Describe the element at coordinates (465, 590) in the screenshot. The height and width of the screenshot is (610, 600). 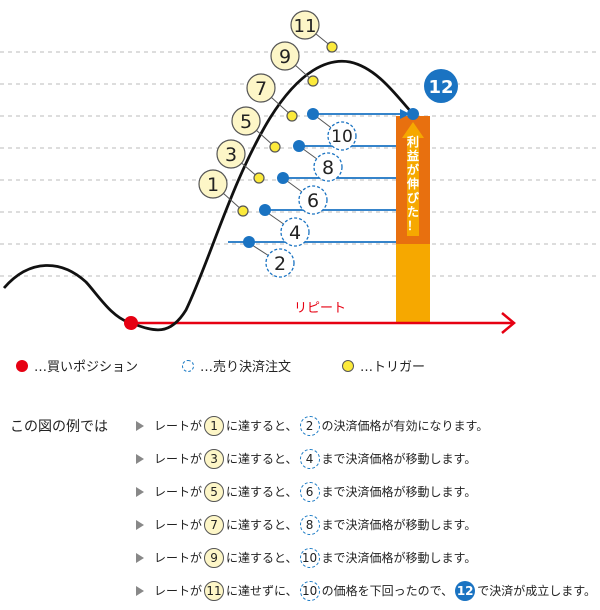
I see `settlement-number: 12` at that location.